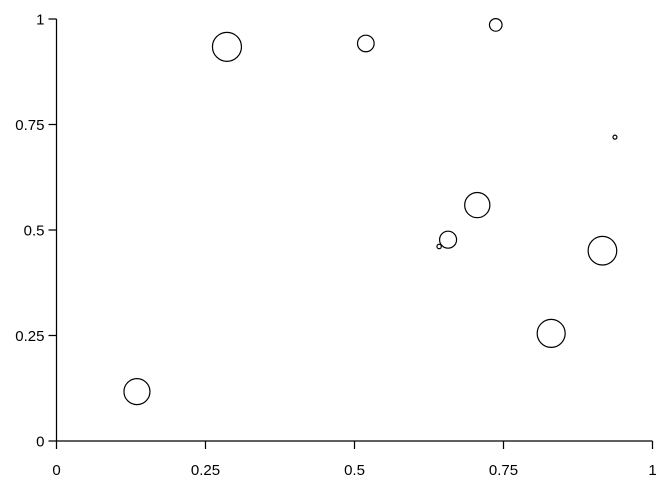  Describe the element at coordinates (205, 470) in the screenshot. I see `x-tick-label: 0.25` at that location.